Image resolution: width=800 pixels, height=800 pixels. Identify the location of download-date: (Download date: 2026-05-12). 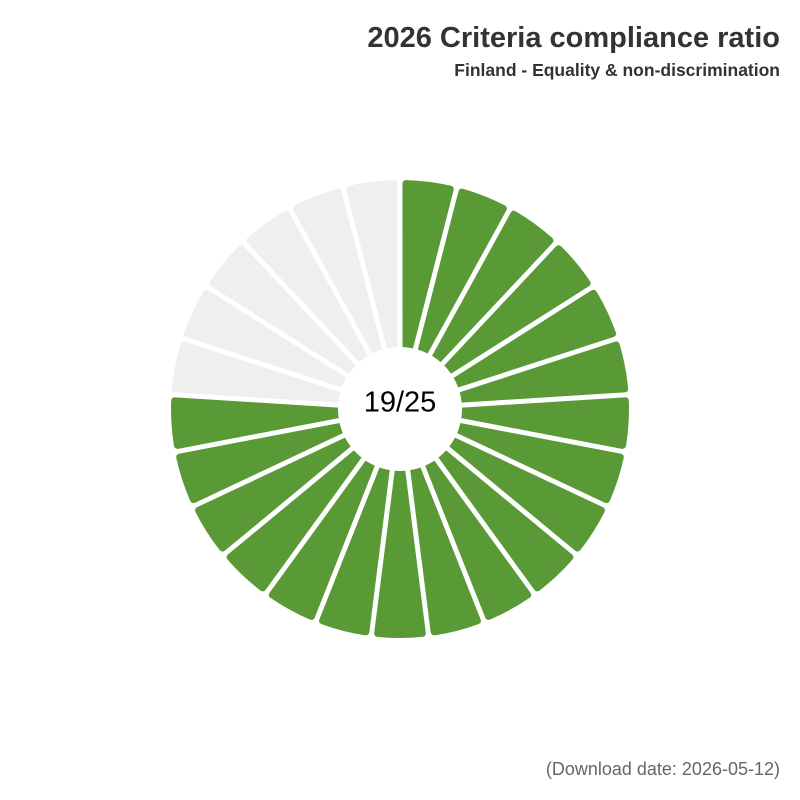
(662, 769).